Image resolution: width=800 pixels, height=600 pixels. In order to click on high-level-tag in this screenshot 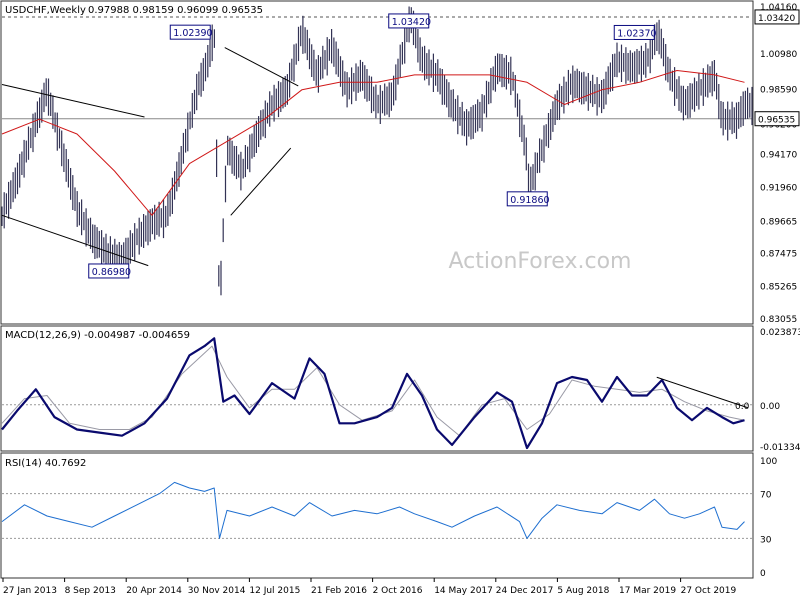, I will do `click(777, 17)`.